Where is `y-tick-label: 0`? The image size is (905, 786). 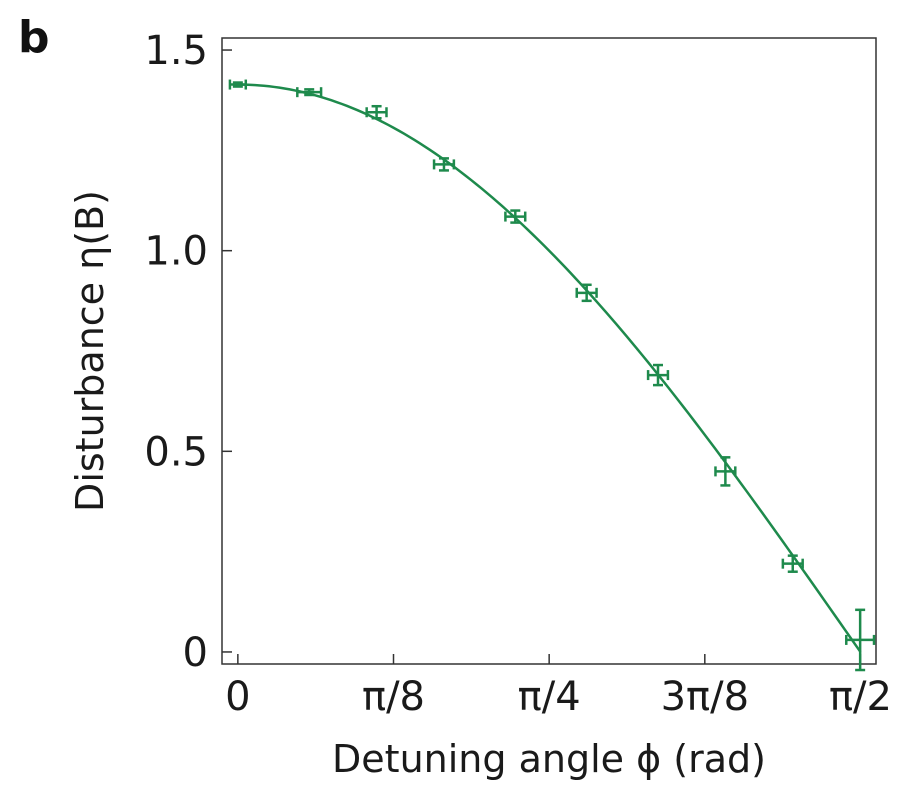
y-tick-label: 0 is located at coordinates (195, 653).